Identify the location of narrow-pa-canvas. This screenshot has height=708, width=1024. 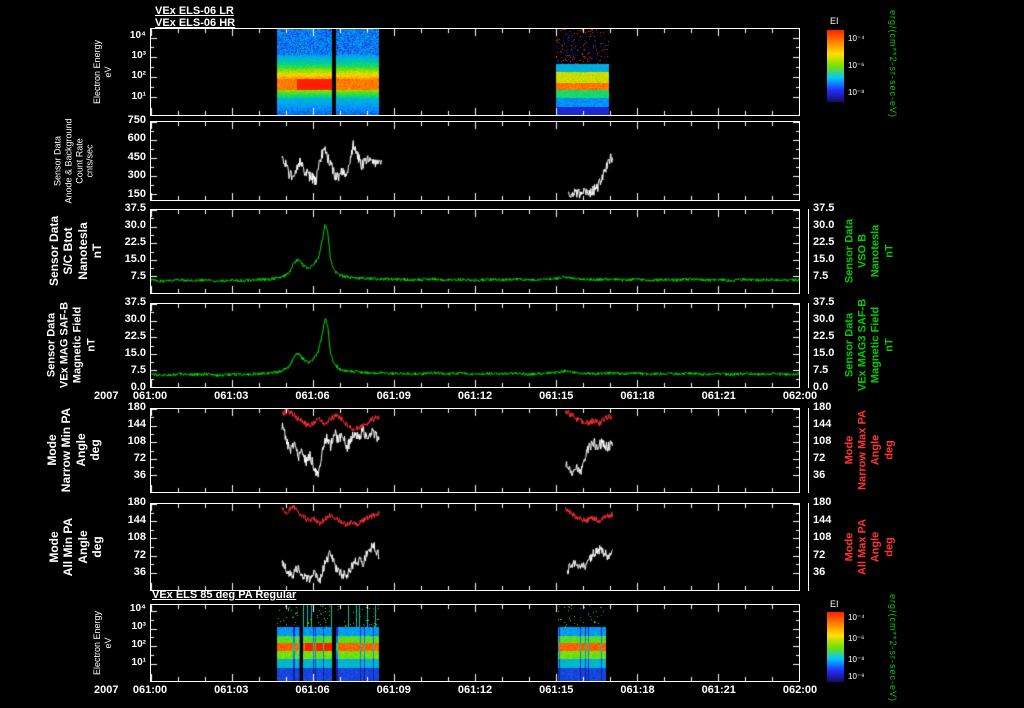
(475, 450).